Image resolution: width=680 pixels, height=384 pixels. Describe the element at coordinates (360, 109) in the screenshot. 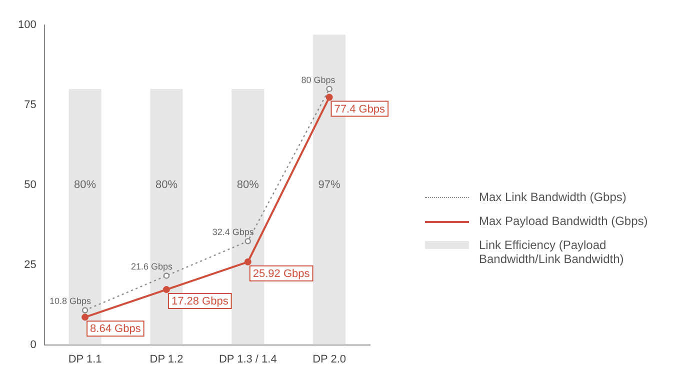

I see `data-label: 77.4 Gbps` at that location.